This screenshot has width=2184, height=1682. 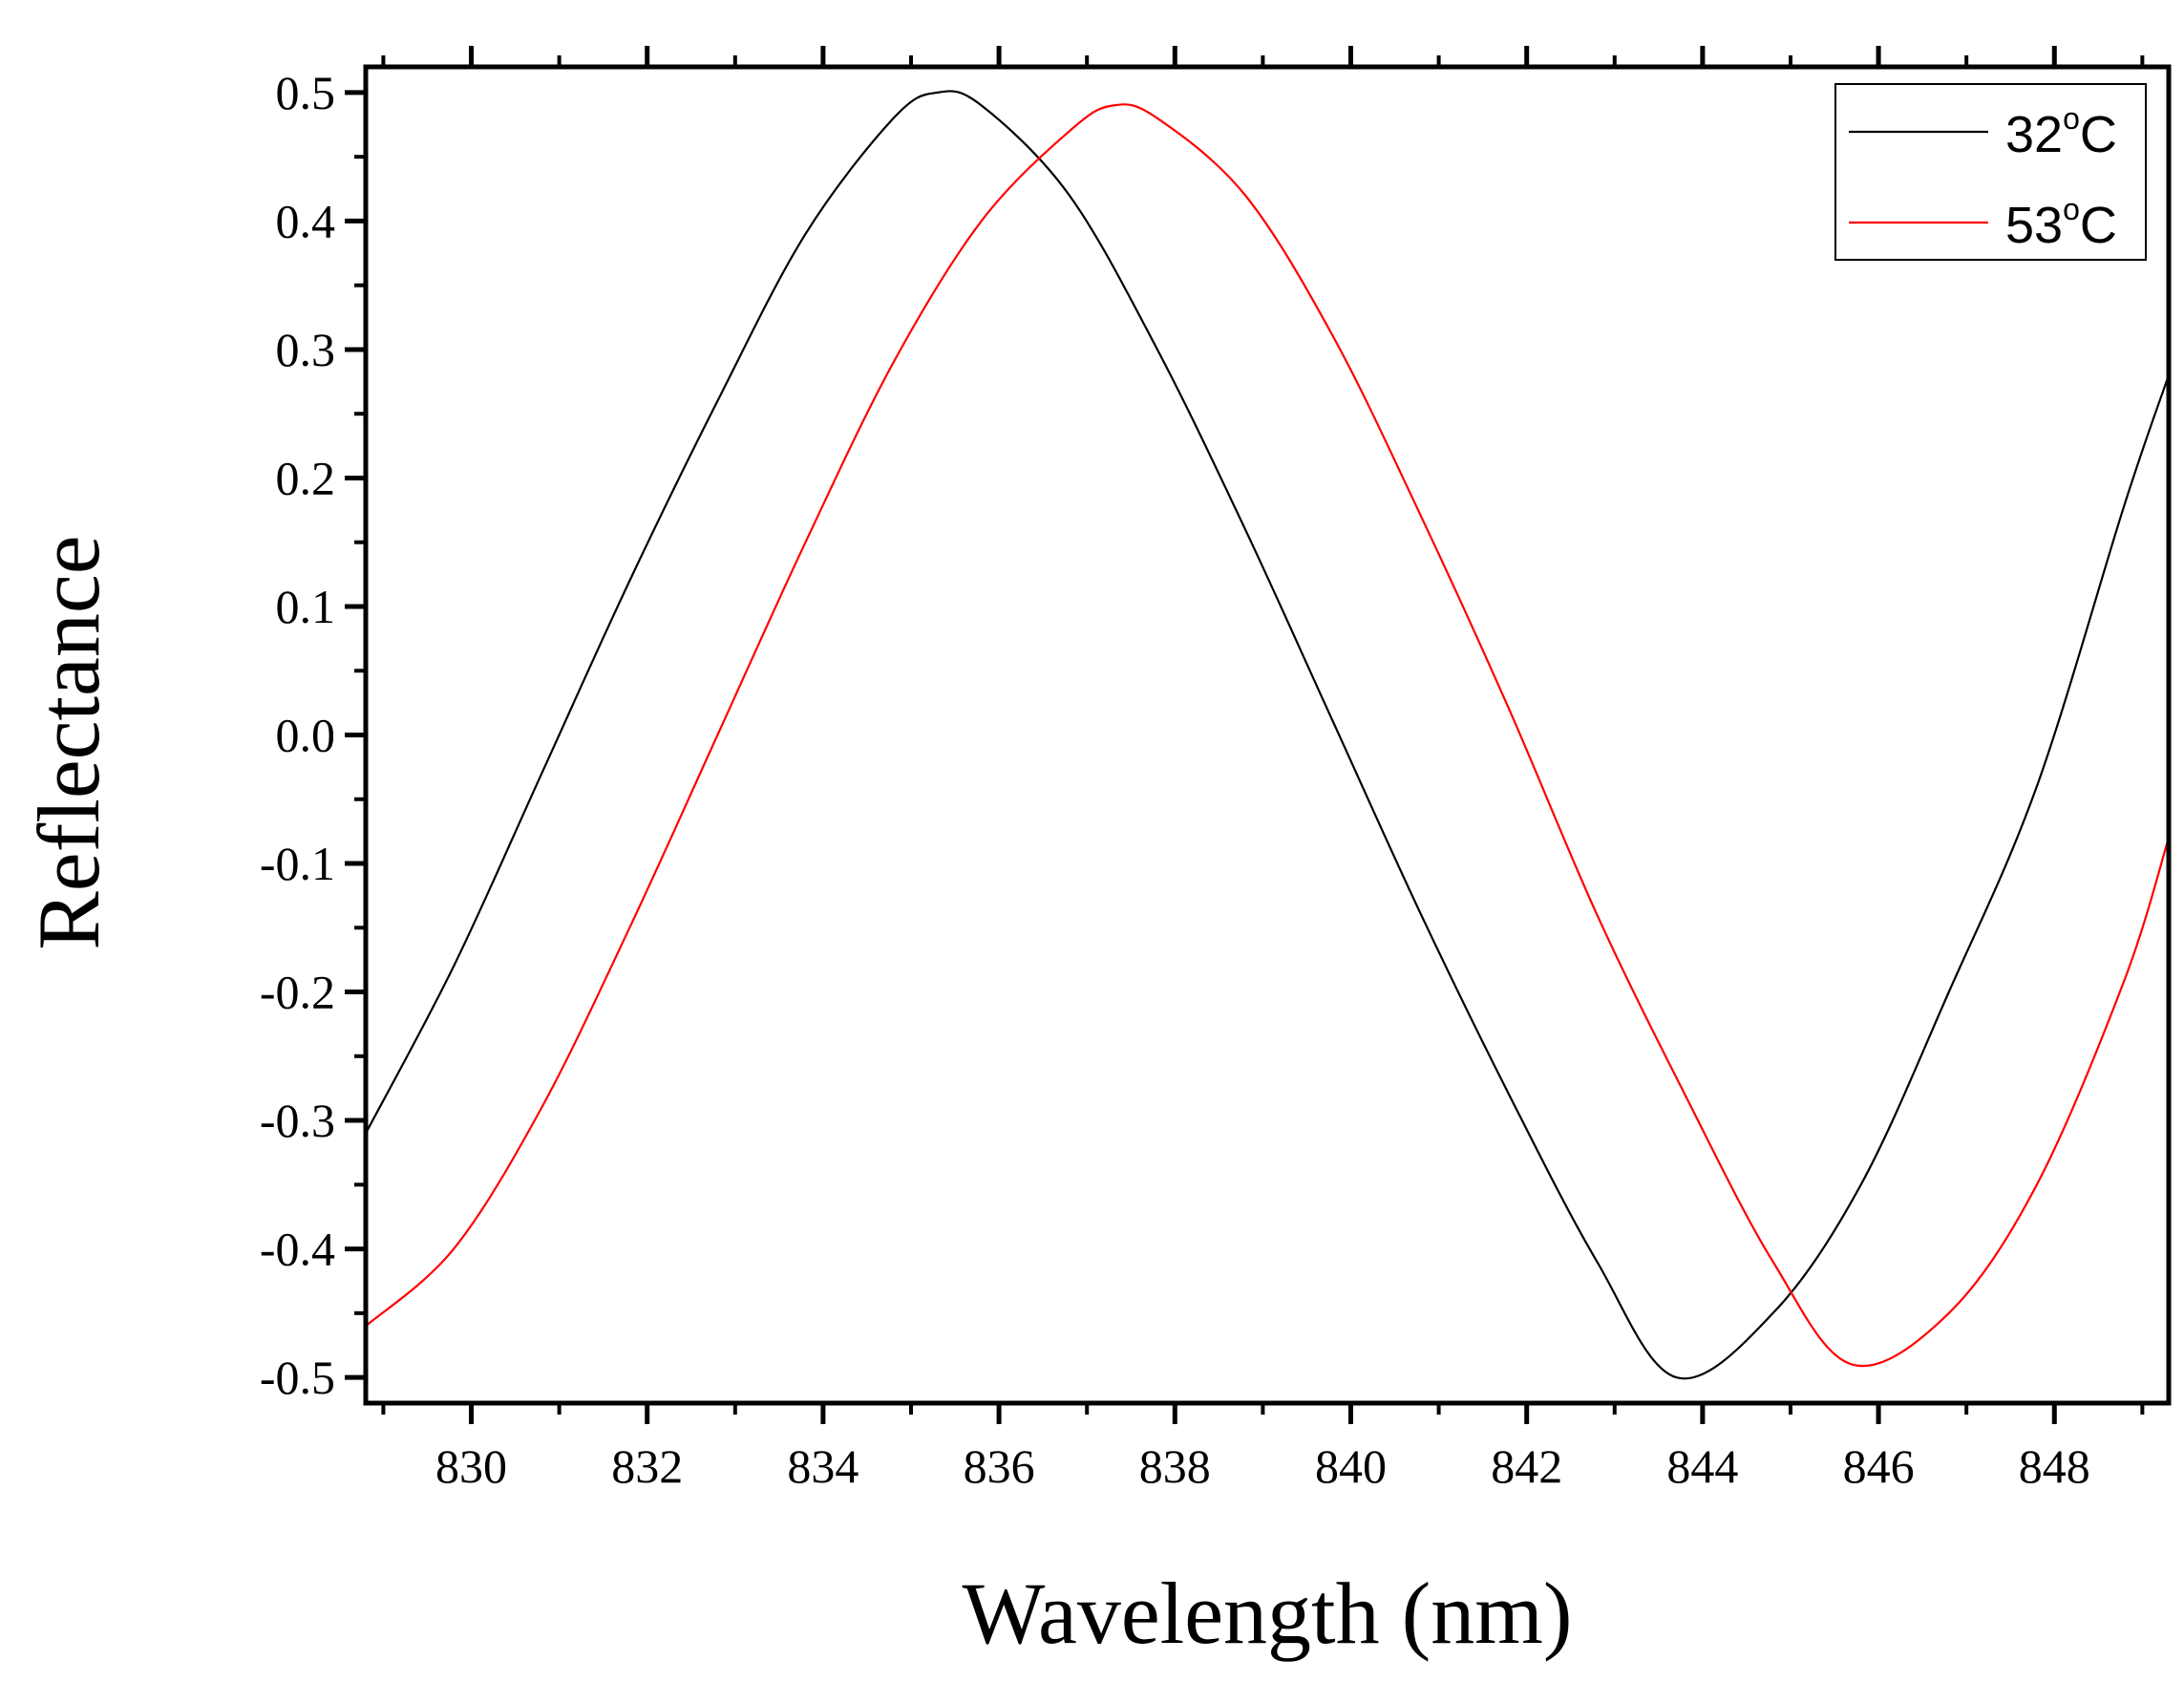 What do you see at coordinates (1351, 1466) in the screenshot?
I see `x-tick-label: 840` at bounding box center [1351, 1466].